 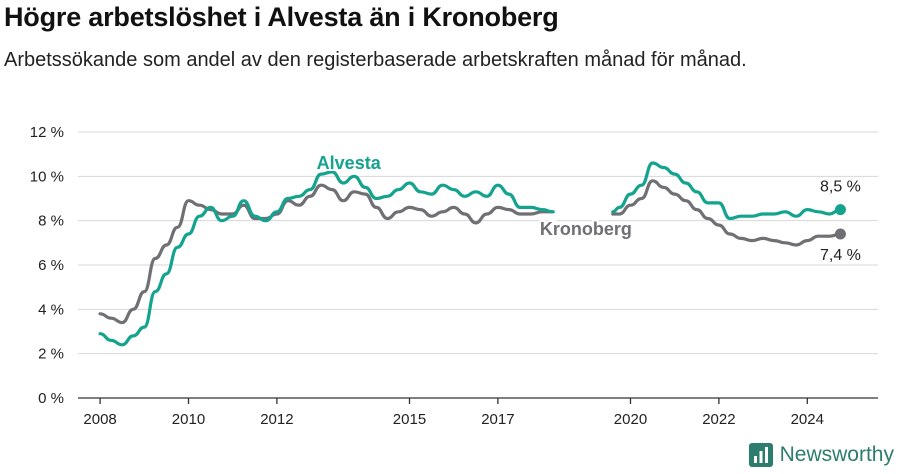 What do you see at coordinates (276, 419) in the screenshot?
I see `x-tick-label: 2012` at bounding box center [276, 419].